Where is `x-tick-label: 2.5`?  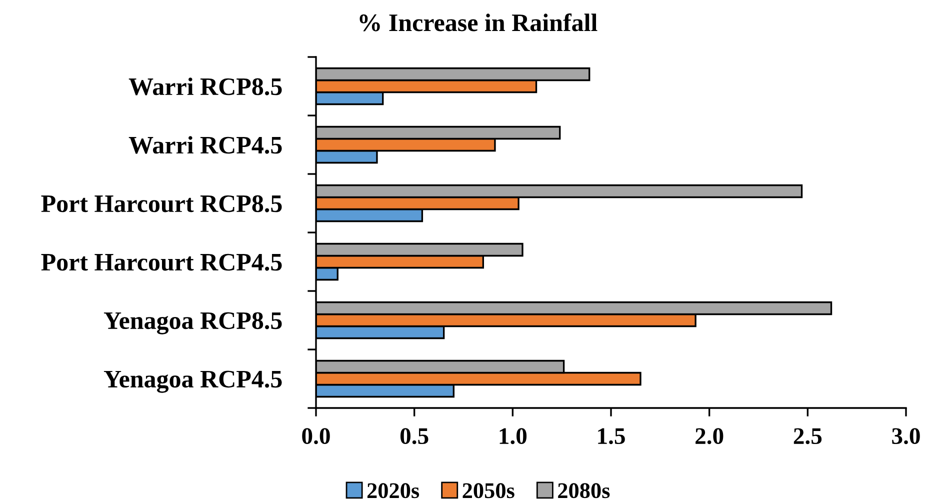
x-tick-label: 2.5 is located at coordinates (808, 436).